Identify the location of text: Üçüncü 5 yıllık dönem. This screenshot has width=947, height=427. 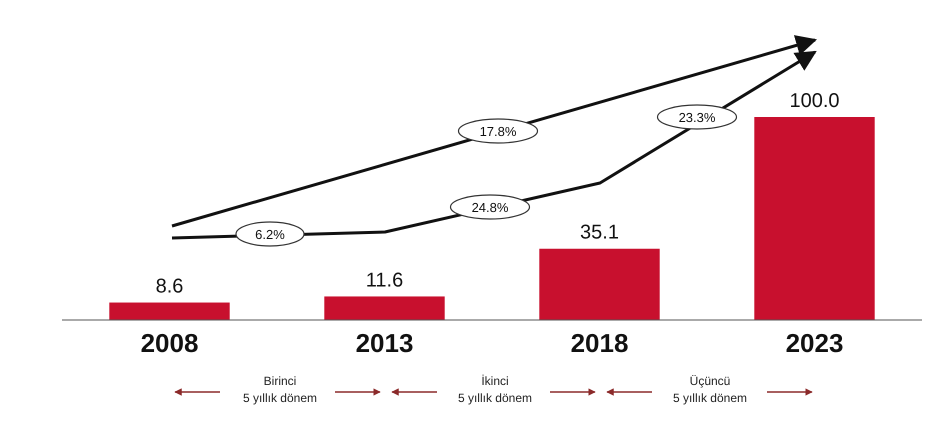
(710, 389).